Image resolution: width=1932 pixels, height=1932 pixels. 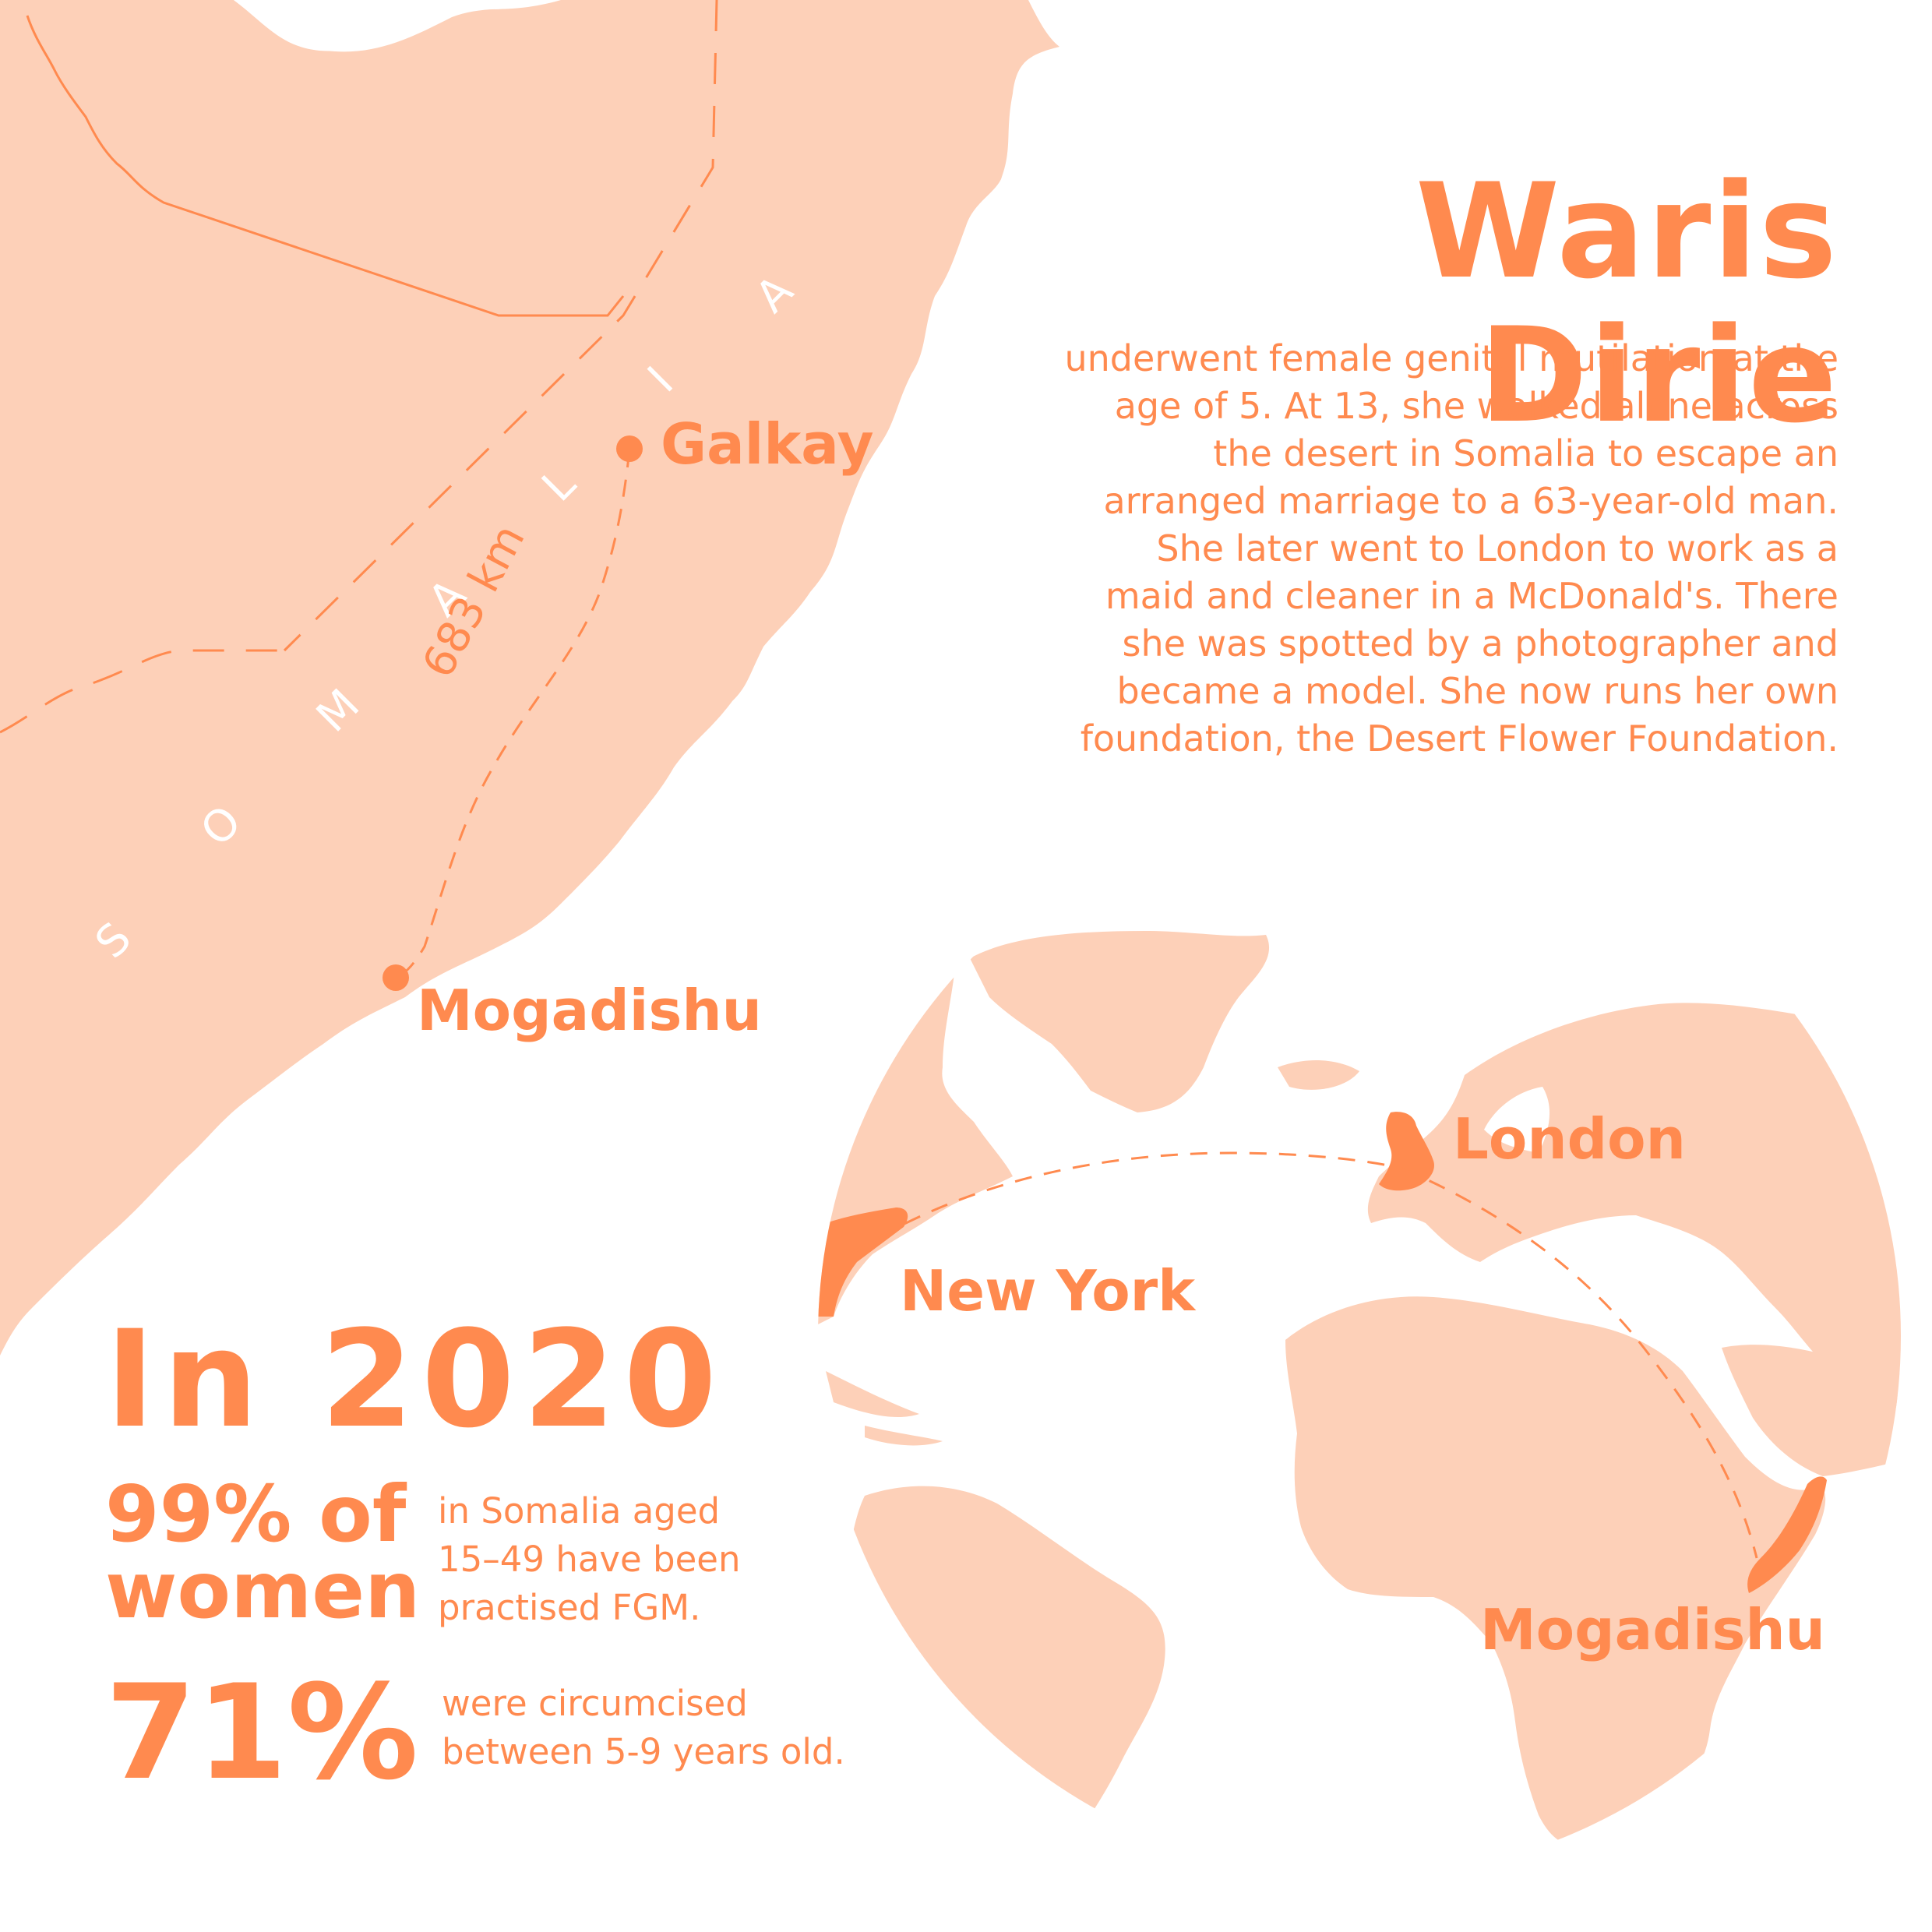 I want to click on city-label-mogadishu-globe: Mogadishu, so click(x=1652, y=1629).